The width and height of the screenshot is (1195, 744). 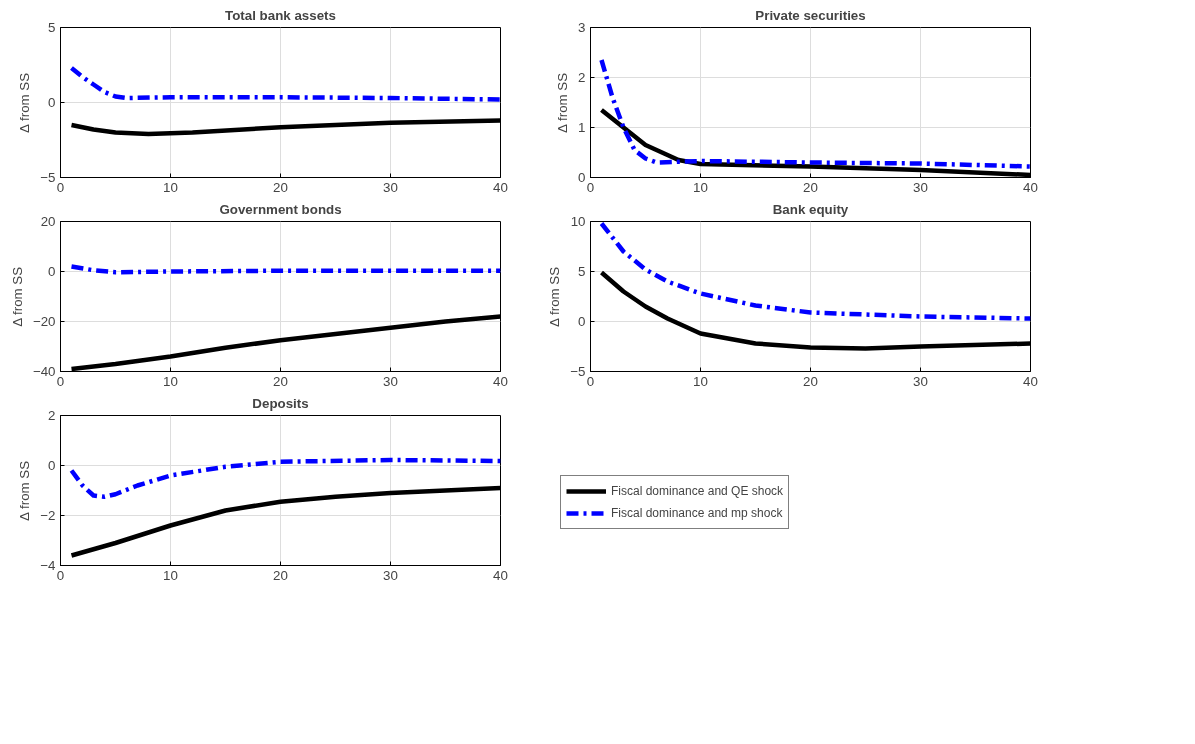 What do you see at coordinates (280, 403) in the screenshot?
I see `chart-title: Deposits` at bounding box center [280, 403].